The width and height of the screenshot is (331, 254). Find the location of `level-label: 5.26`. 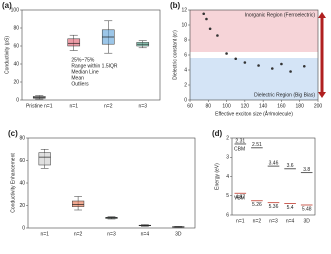

level-label: 5.26 is located at coordinates (257, 205).